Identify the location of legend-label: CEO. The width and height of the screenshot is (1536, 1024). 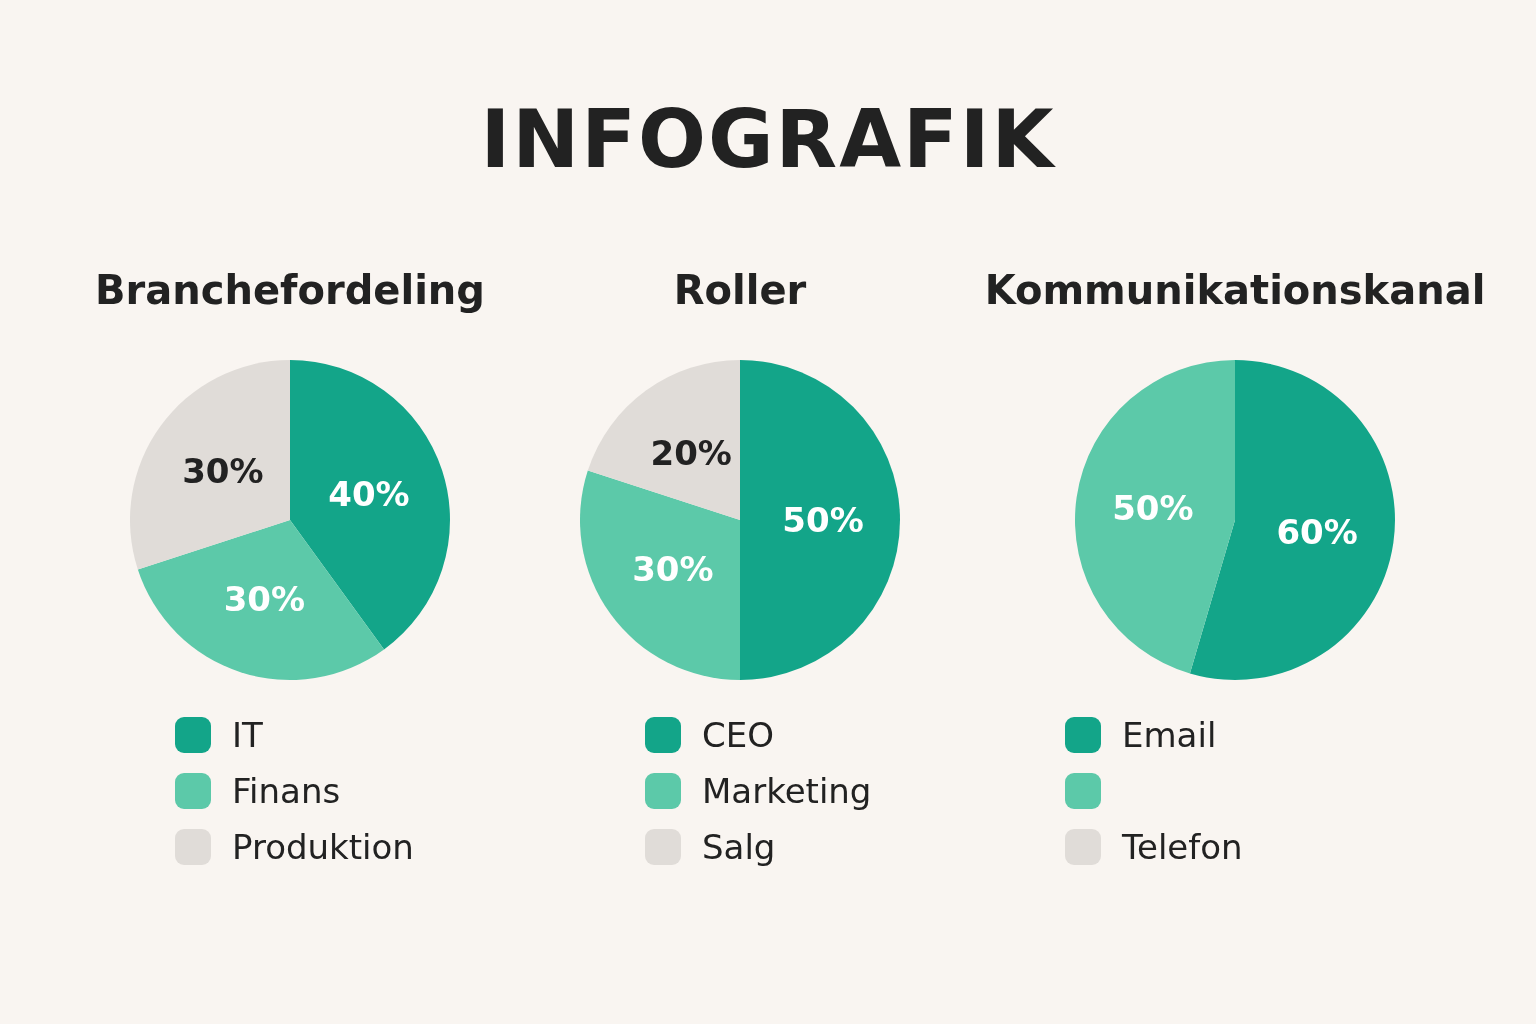
(738, 735).